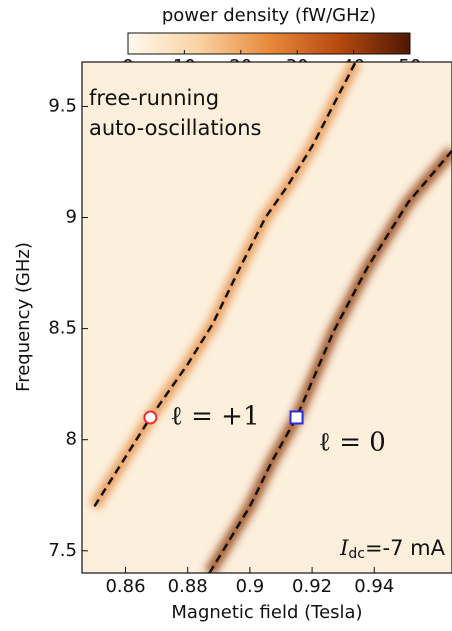 The width and height of the screenshot is (452, 631). What do you see at coordinates (356, 554) in the screenshot?
I see `current-label-part: dc` at bounding box center [356, 554].